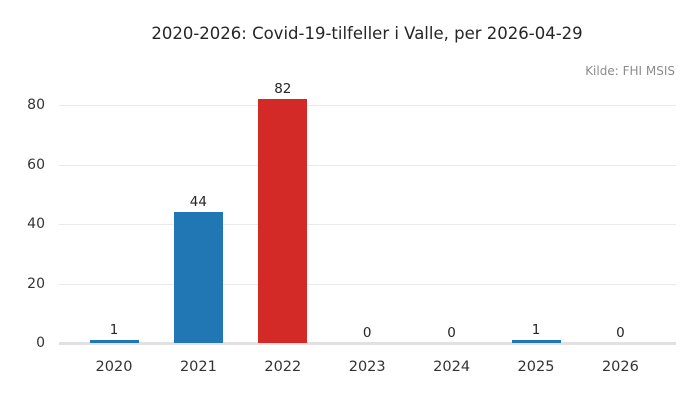 The width and height of the screenshot is (700, 400). Describe the element at coordinates (114, 341) in the screenshot. I see `bar-2020` at that location.